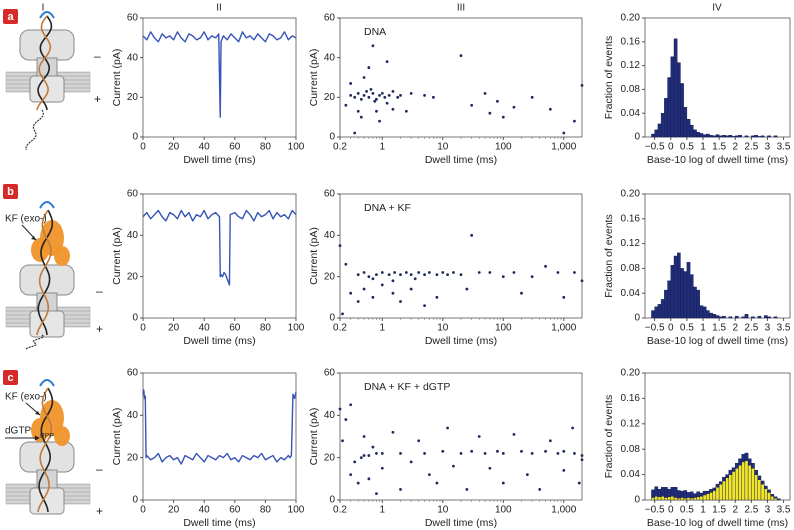  What do you see at coordinates (10, 192) in the screenshot?
I see `row-label: b` at bounding box center [10, 192].